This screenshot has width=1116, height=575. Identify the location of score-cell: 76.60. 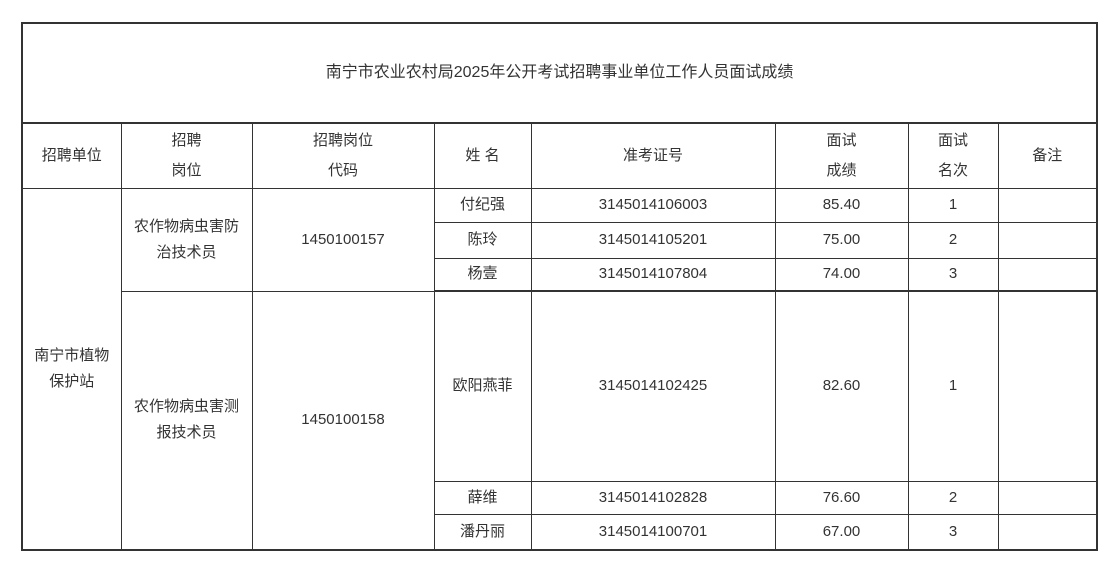
(841, 497).